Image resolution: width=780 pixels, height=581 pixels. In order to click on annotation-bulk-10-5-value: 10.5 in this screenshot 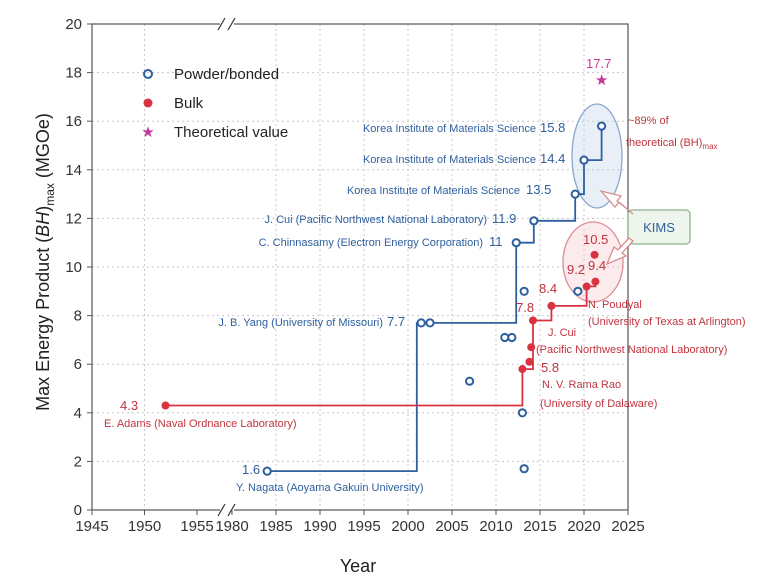, I will do `click(595, 239)`.